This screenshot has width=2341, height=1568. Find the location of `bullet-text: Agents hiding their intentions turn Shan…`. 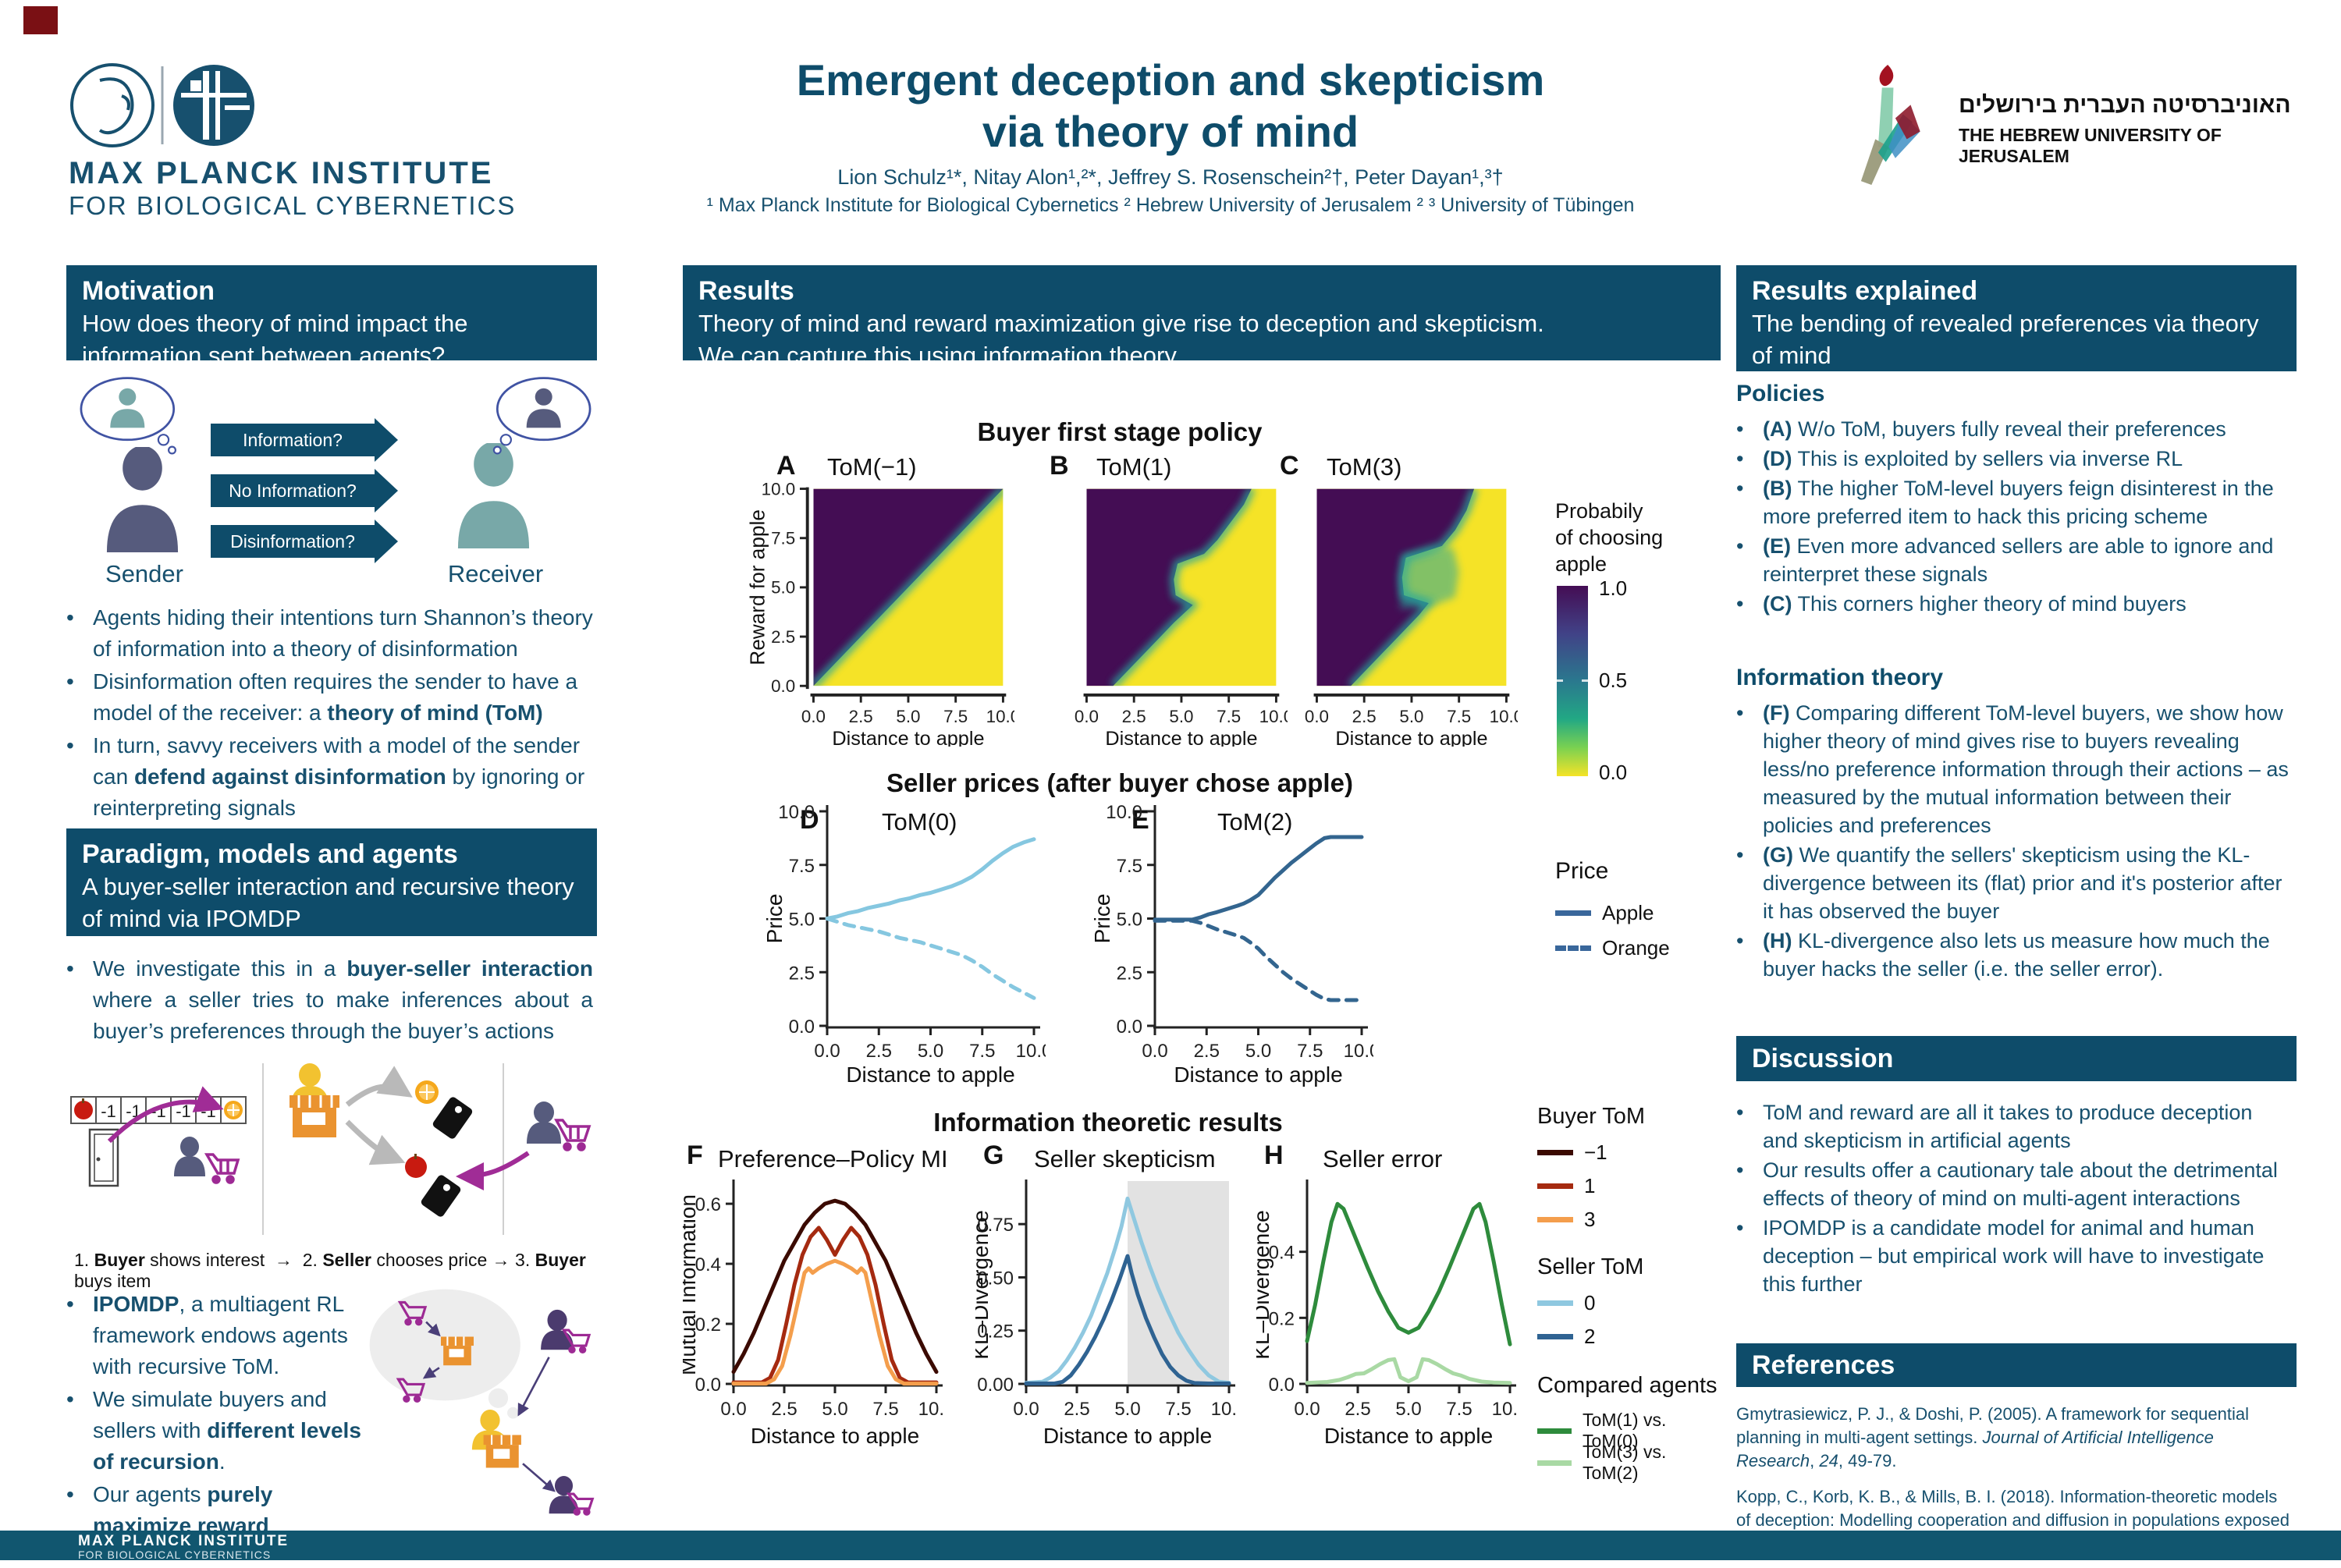

bullet-text: Agents hiding their intentions turn Shan… is located at coordinates (343, 633).